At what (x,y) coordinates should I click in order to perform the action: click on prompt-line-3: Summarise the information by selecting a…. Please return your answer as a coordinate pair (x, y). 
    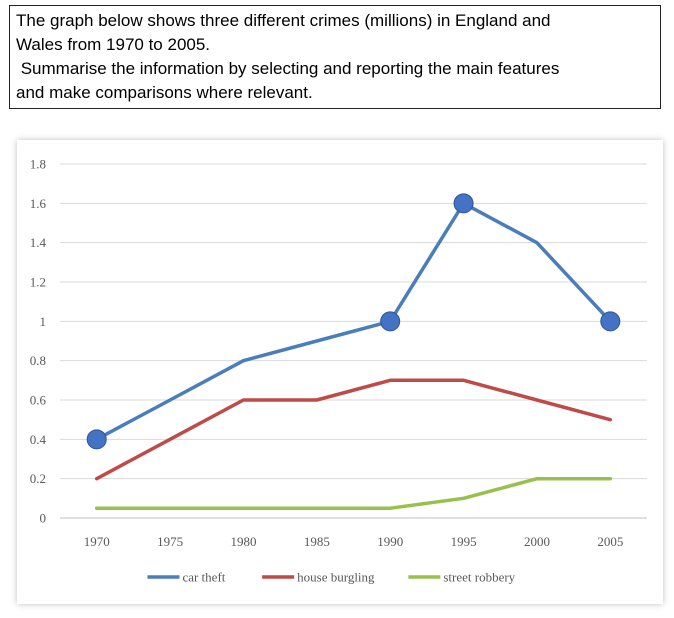
    Looking at the image, I should click on (288, 68).